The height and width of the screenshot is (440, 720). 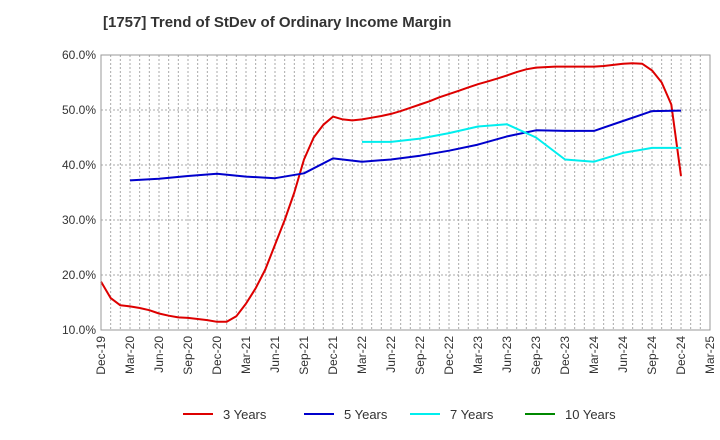 I want to click on x-tick-label: Mar-23, so click(x=478, y=355).